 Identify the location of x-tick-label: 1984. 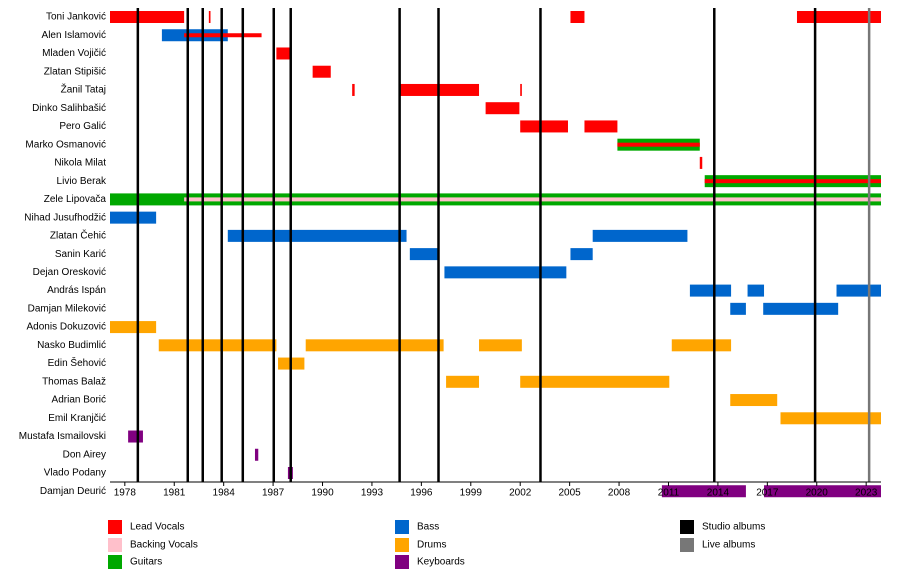
(224, 493).